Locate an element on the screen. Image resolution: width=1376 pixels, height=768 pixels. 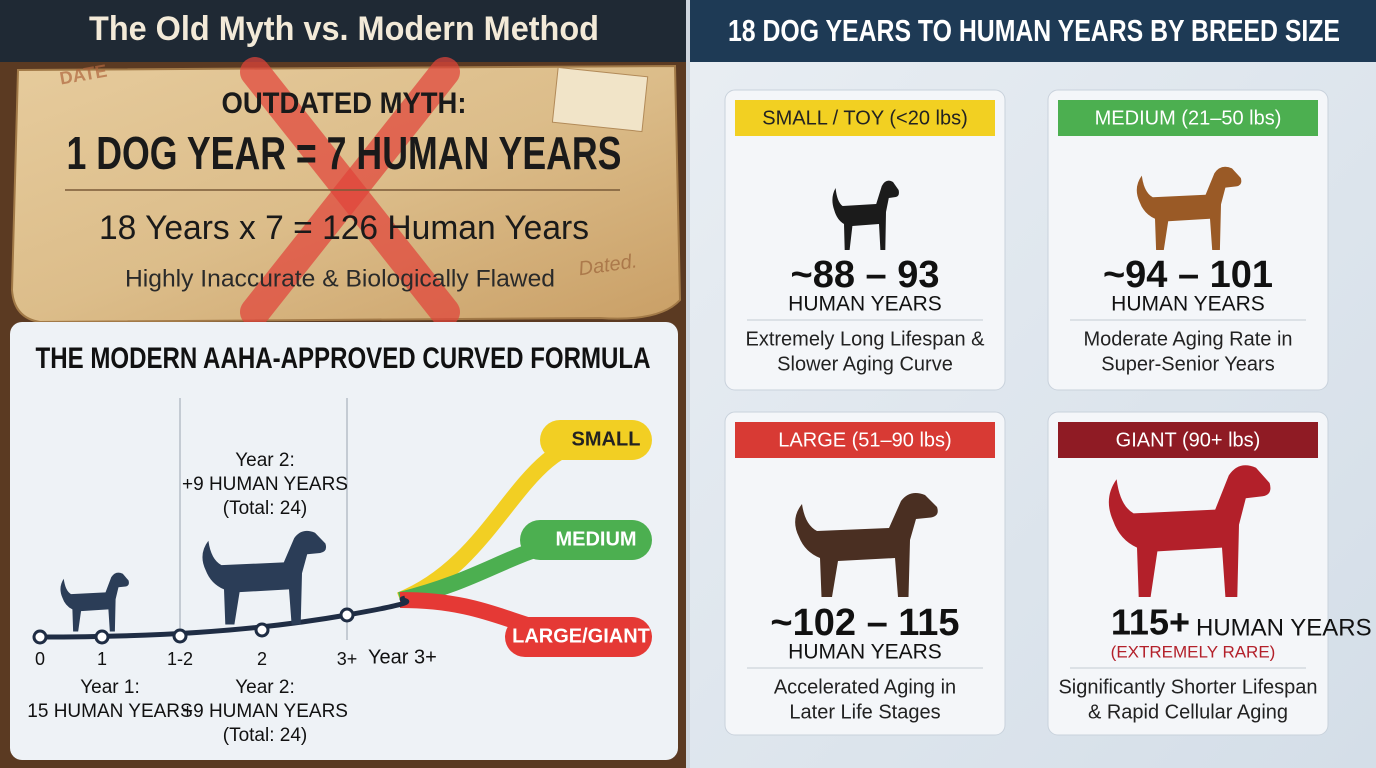
myth-heading: OUTDATED MYTH: is located at coordinates (344, 103).